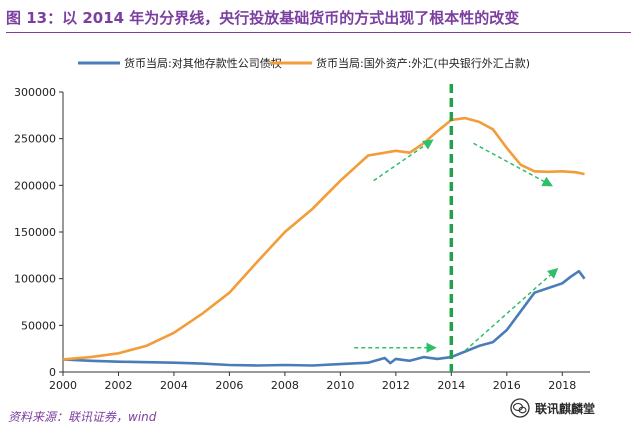 The height and width of the screenshot is (433, 637). What do you see at coordinates (285, 385) in the screenshot?
I see `x-tick-label: 2008` at bounding box center [285, 385].